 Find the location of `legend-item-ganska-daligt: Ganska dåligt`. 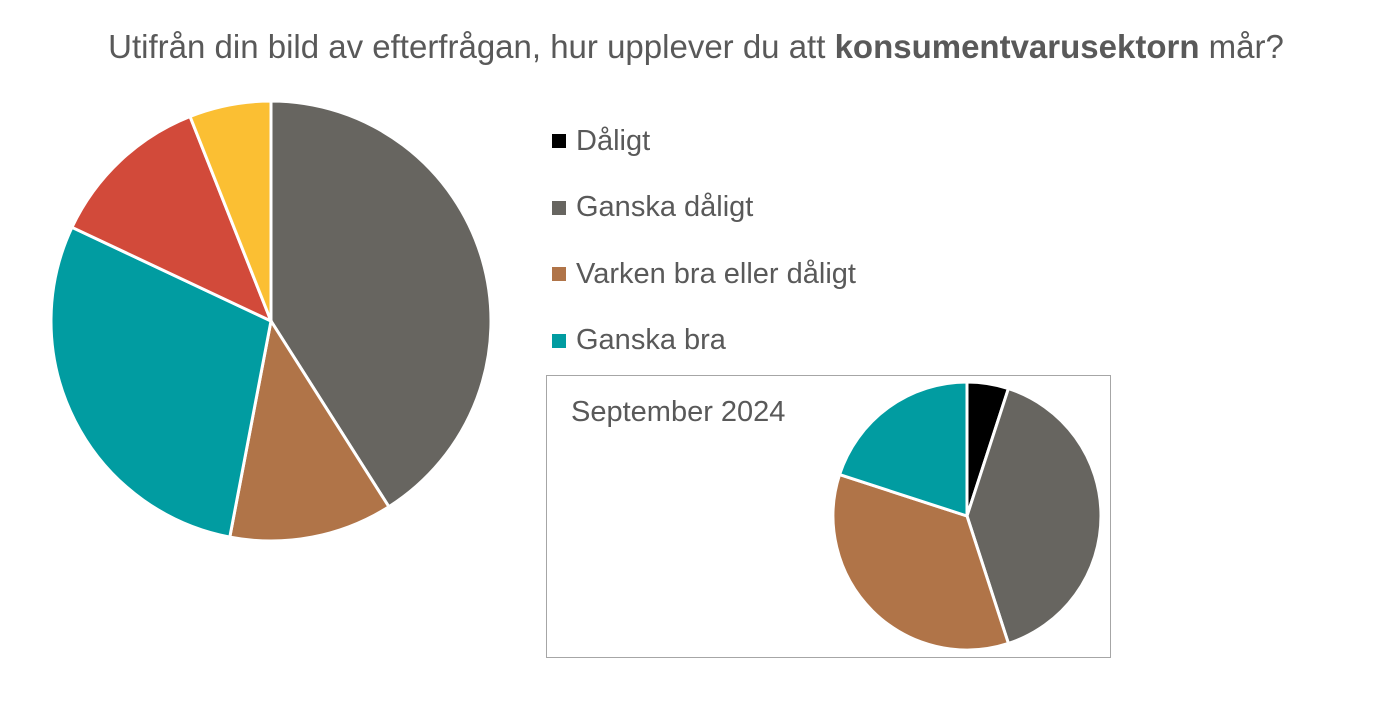

legend-item-ganska-daligt: Ganska dåligt is located at coordinates (704, 208).